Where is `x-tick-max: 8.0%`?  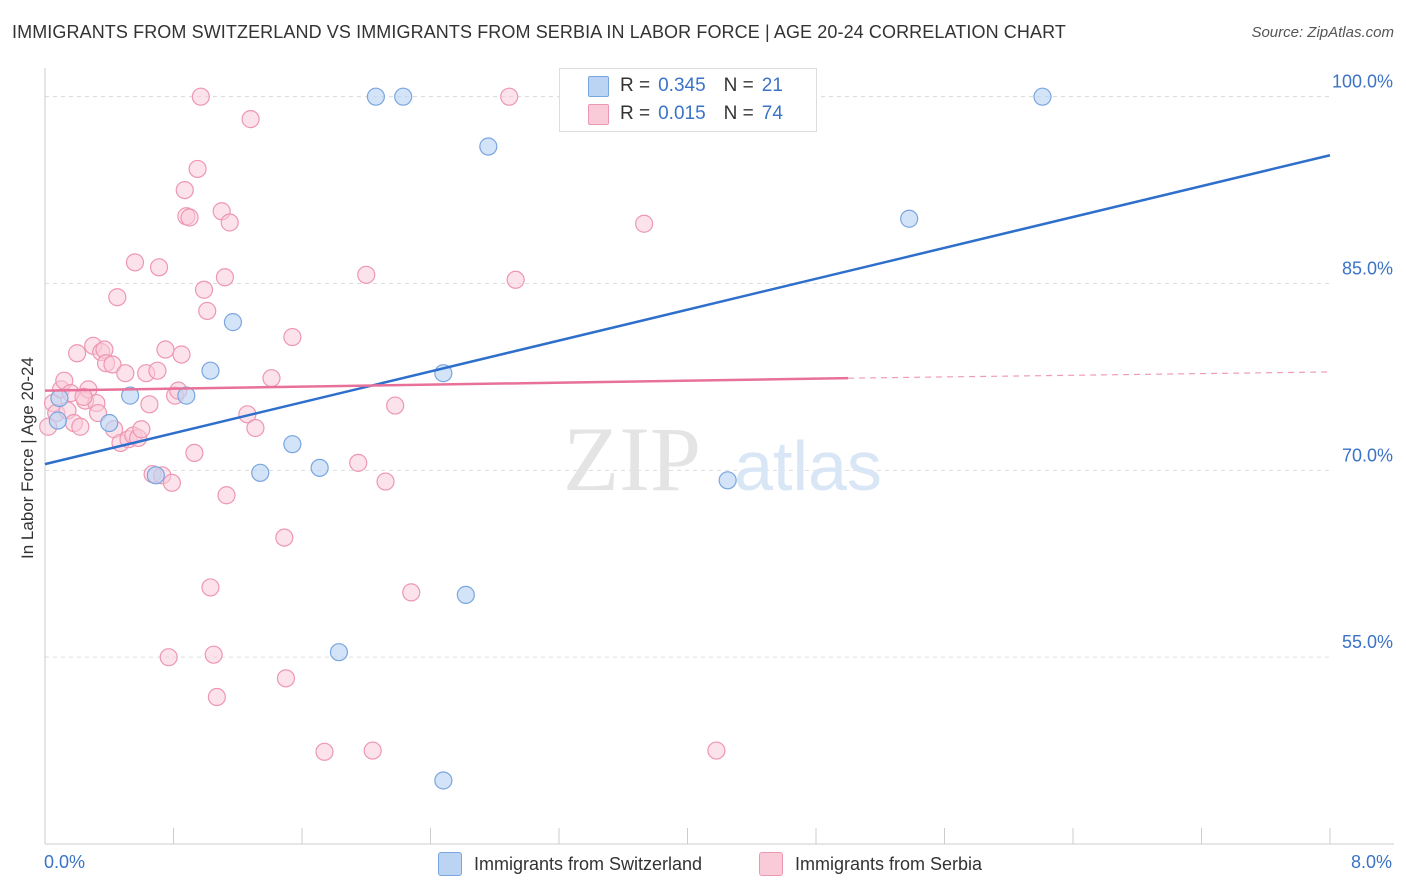 x-tick-max: 8.0% is located at coordinates (1371, 862).